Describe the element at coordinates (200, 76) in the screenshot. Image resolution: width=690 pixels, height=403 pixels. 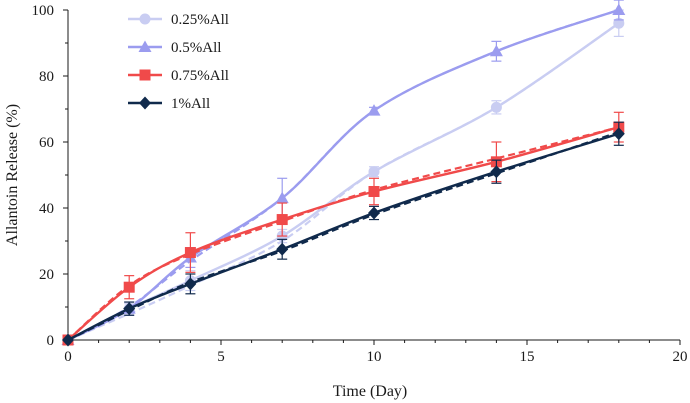
I see `legend-label: 0.75%All` at that location.